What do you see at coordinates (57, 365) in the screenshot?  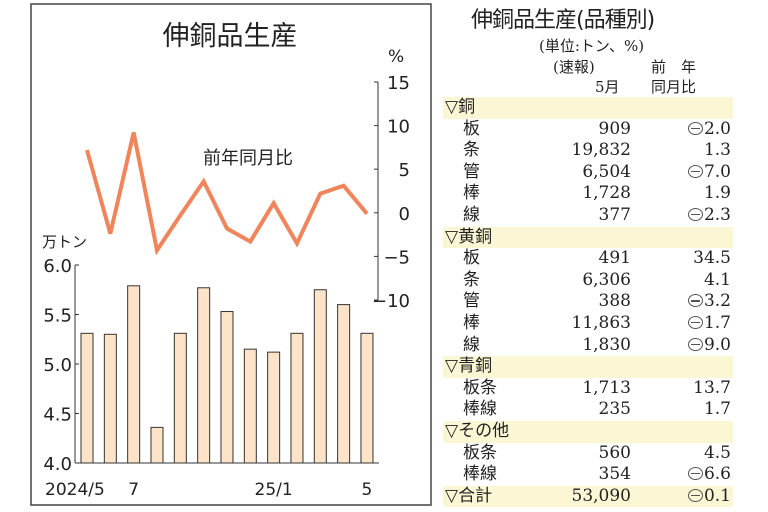 I see `left-tick-label: 5.0` at bounding box center [57, 365].